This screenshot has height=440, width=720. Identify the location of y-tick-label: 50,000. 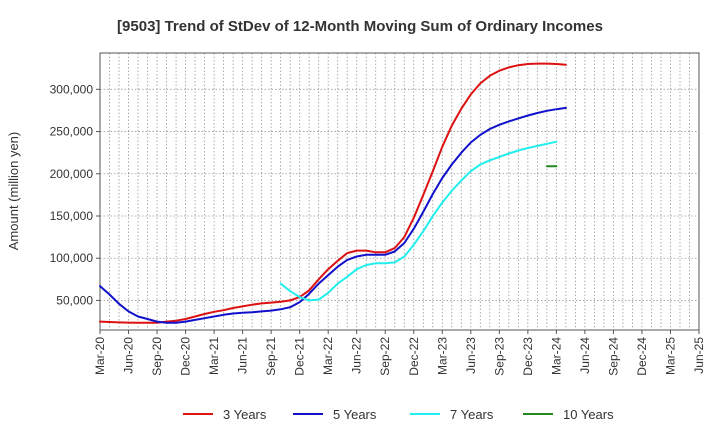
(74, 300).